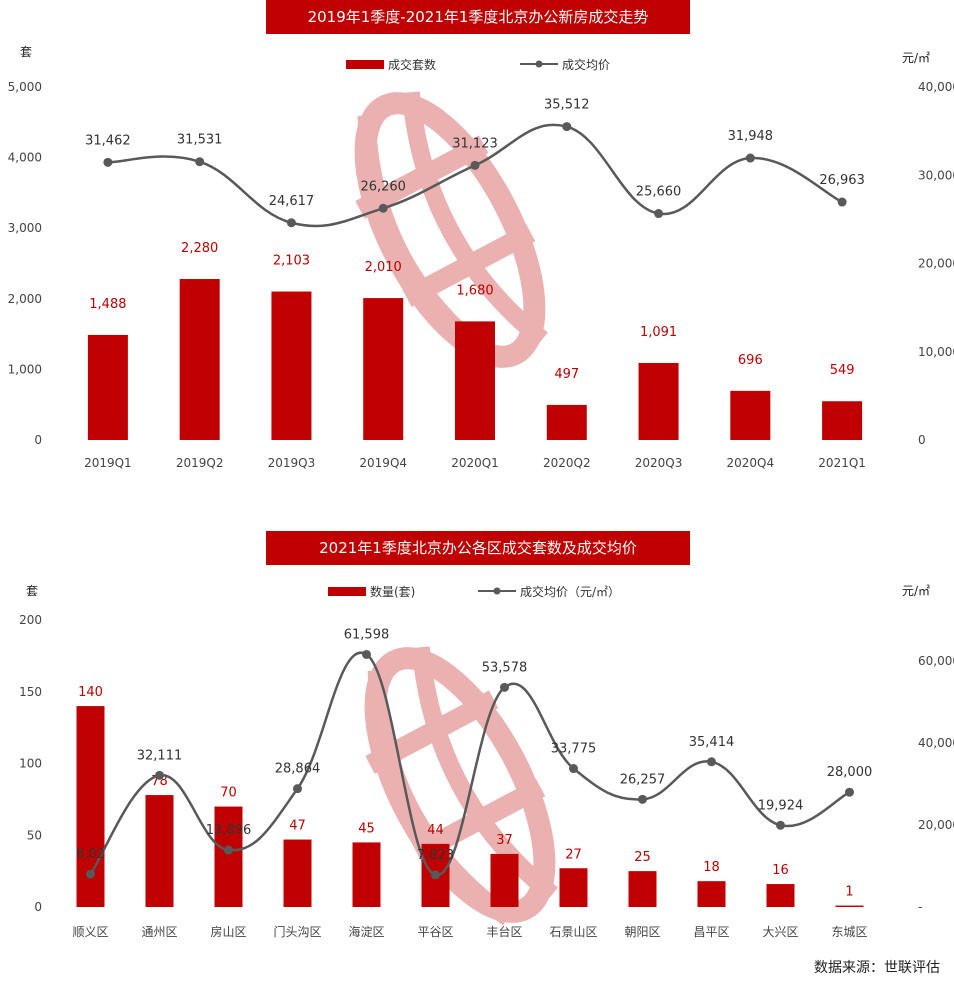  What do you see at coordinates (200, 463) in the screenshot?
I see `c1-category-label: 2019Q2` at bounding box center [200, 463].